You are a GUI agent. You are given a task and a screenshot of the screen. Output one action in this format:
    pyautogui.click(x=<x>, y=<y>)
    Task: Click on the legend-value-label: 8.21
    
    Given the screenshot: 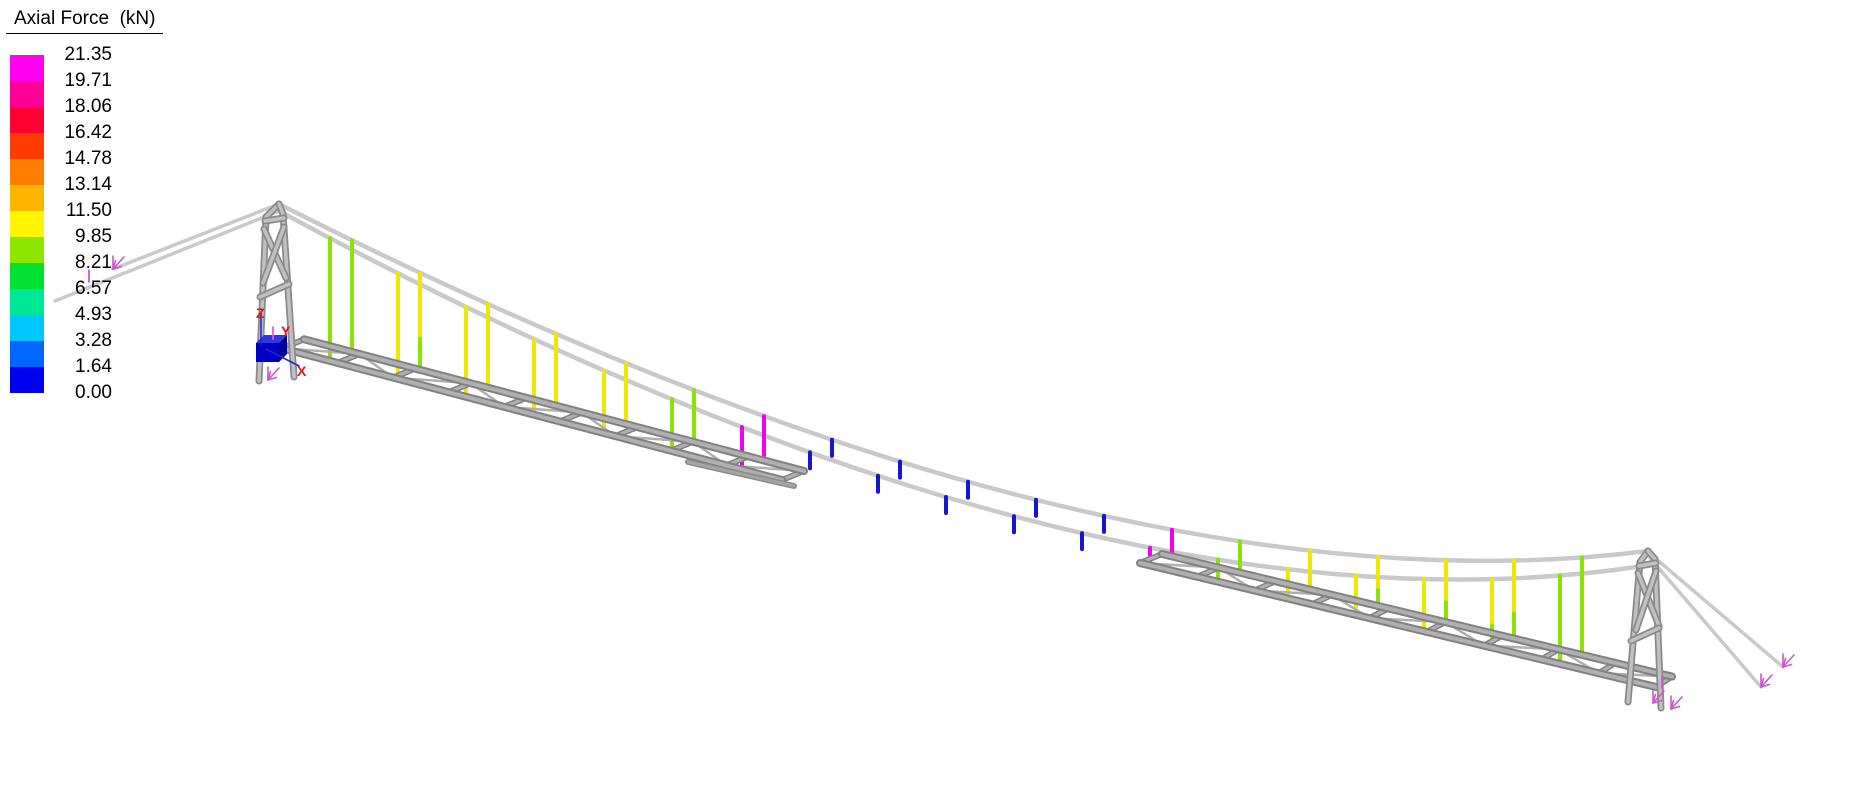 What is the action you would take?
    pyautogui.click(x=93, y=262)
    